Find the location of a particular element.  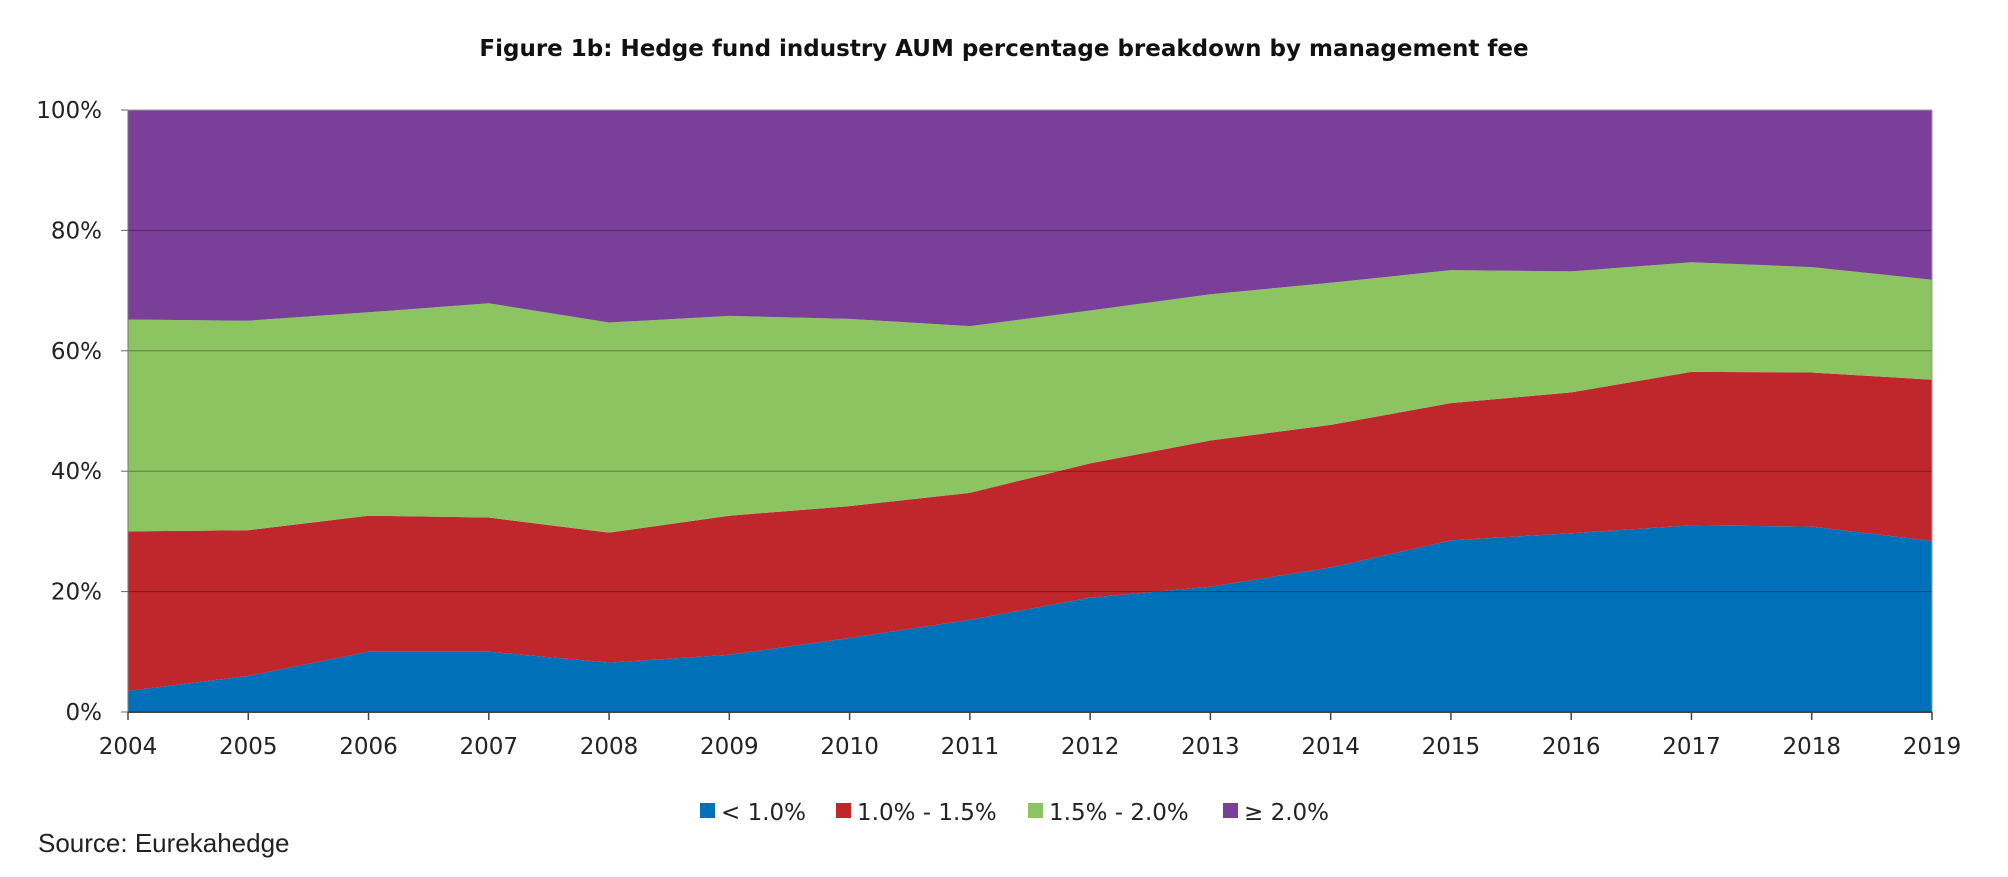

x-tick-label: 2011 is located at coordinates (970, 747).